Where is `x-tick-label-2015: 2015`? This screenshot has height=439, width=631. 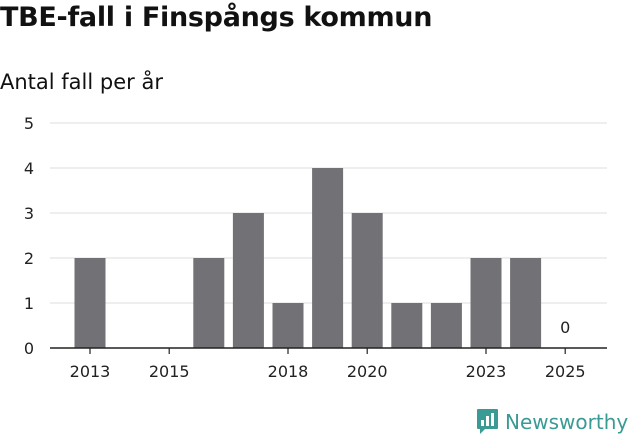
x-tick-label-2015: 2015 is located at coordinates (169, 371).